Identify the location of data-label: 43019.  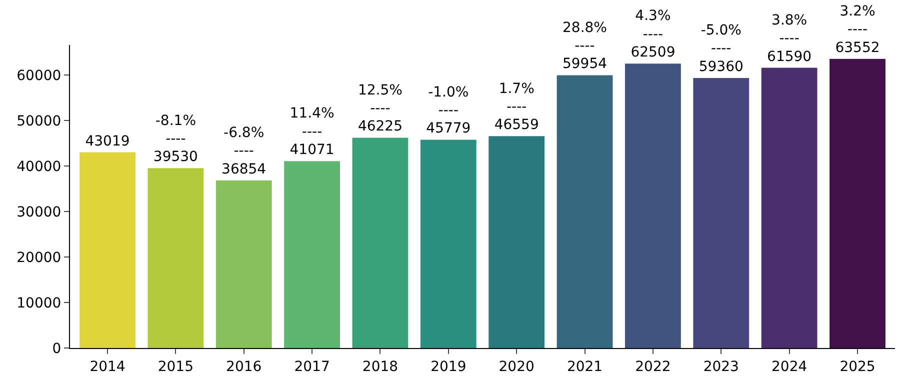
(107, 141).